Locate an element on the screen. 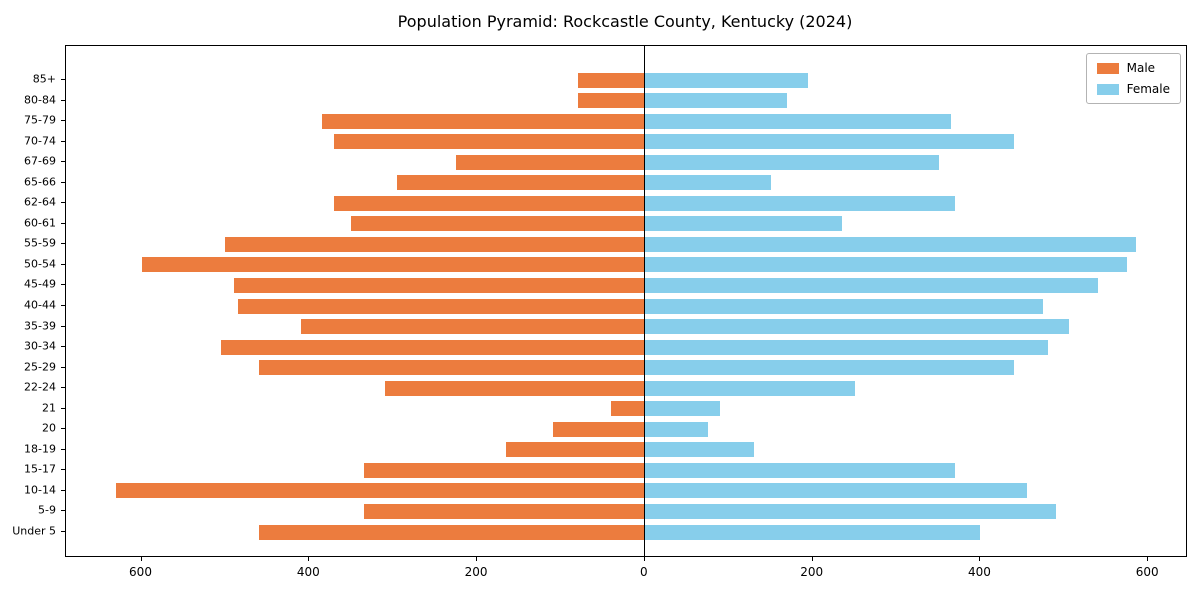 Image resolution: width=1200 pixels, height=600 pixels. legend-label-female: Female is located at coordinates (1148, 89).